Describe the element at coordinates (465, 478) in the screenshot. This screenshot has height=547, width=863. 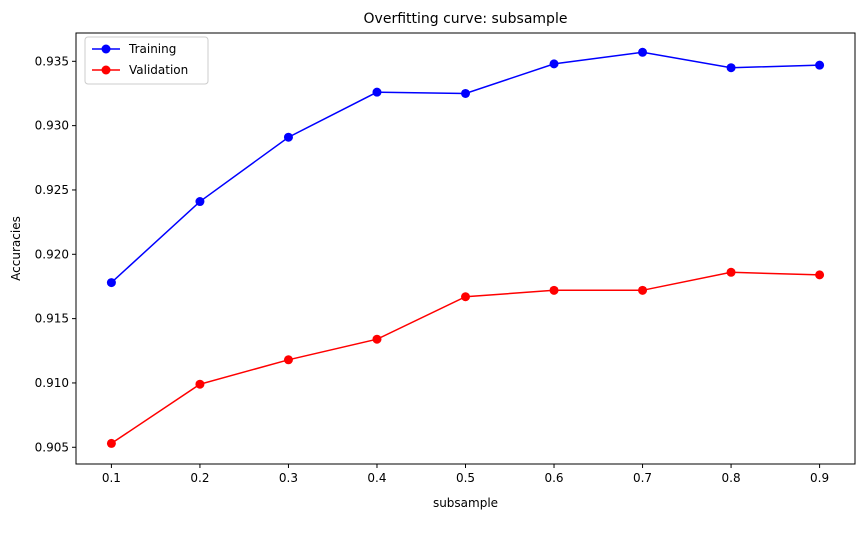
I see `x-tick-label: 0.5` at that location.